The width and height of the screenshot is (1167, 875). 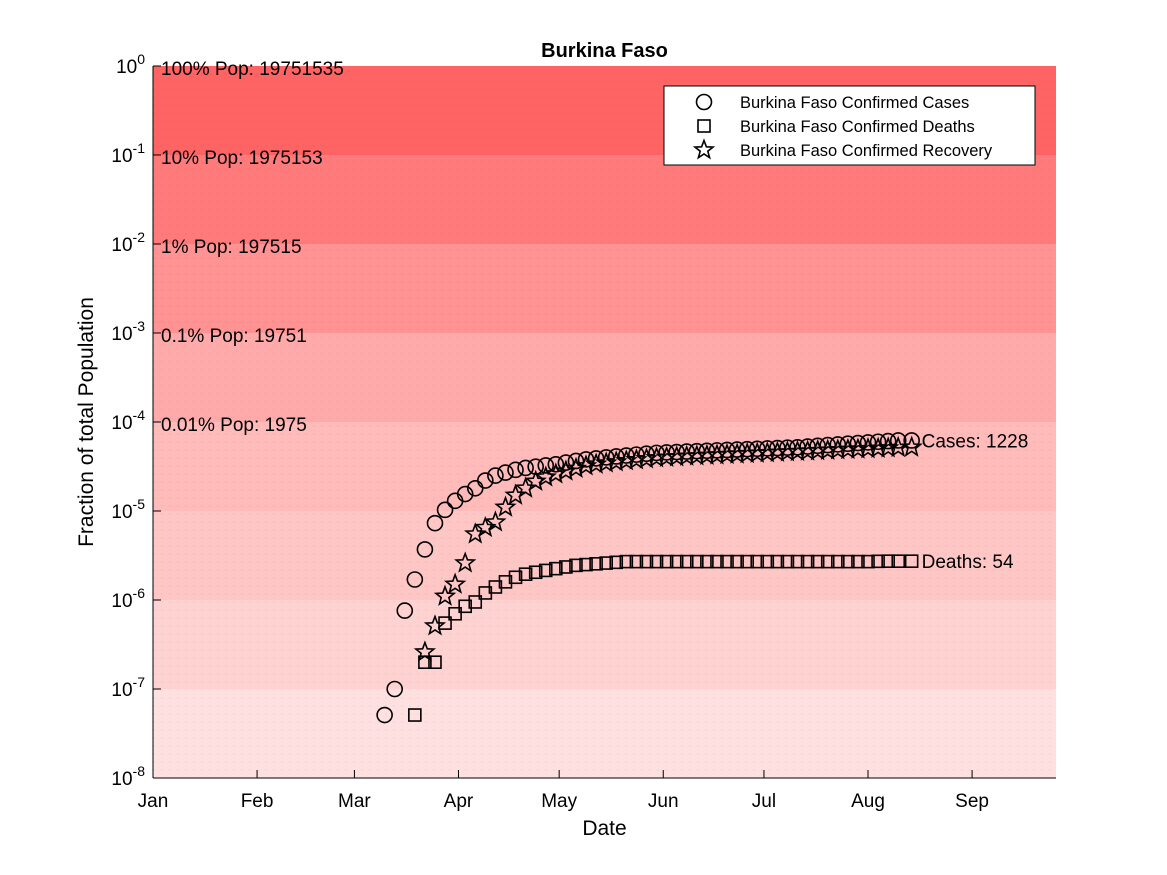 I want to click on end-label: Cases: 1228, so click(x=975, y=441).